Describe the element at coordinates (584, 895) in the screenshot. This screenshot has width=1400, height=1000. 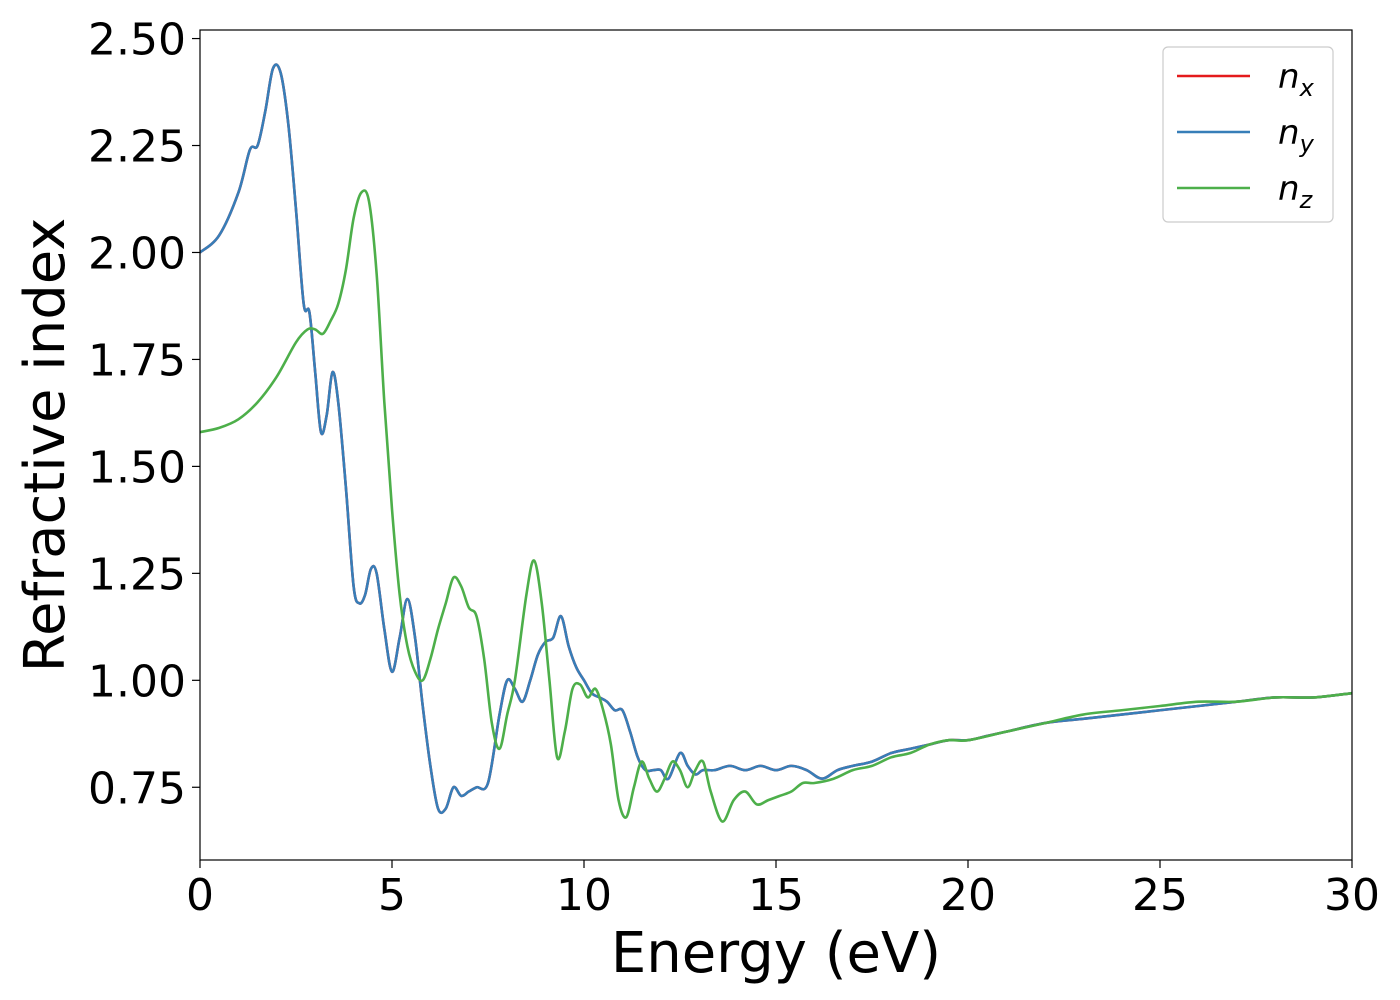
I see `x-tick-label: 10` at that location.